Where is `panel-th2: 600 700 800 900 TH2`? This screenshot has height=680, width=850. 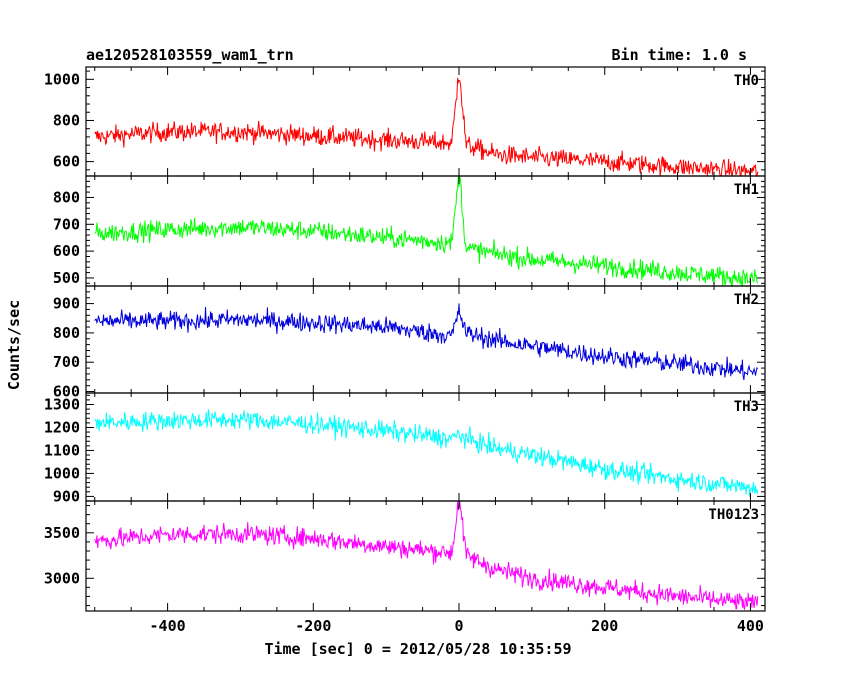 panel-th2: 600 700 800 900 TH2 is located at coordinates (409, 343).